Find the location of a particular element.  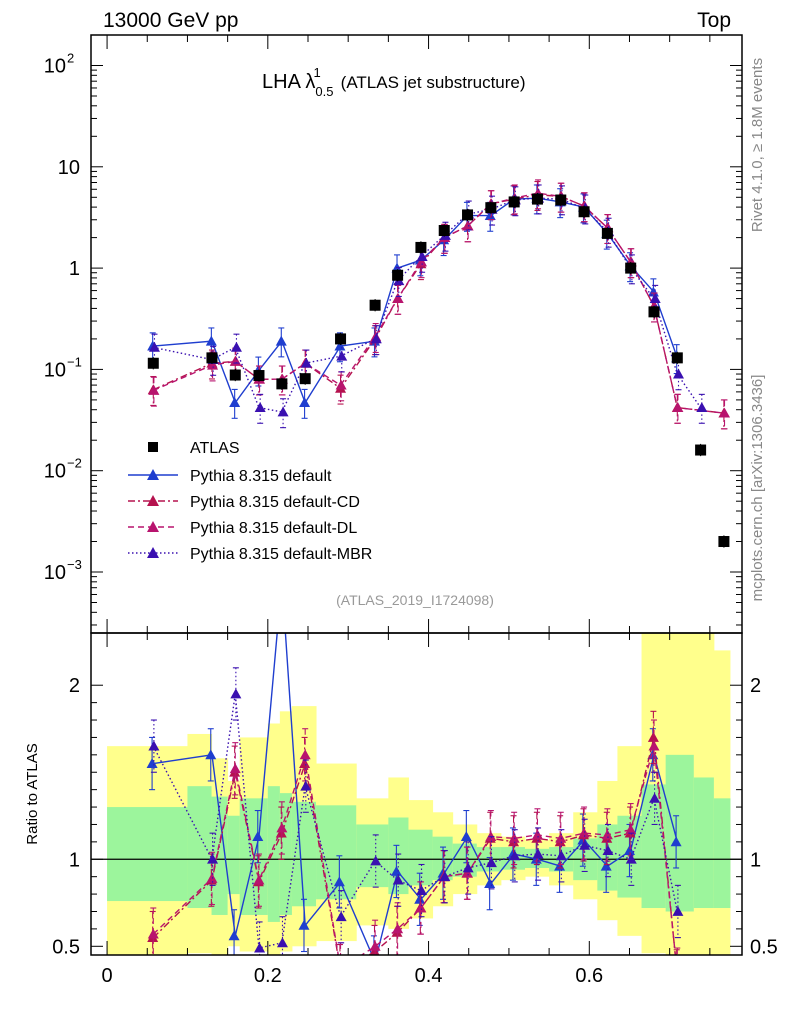

legend-marker-mbr is located at coordinates (153, 552).